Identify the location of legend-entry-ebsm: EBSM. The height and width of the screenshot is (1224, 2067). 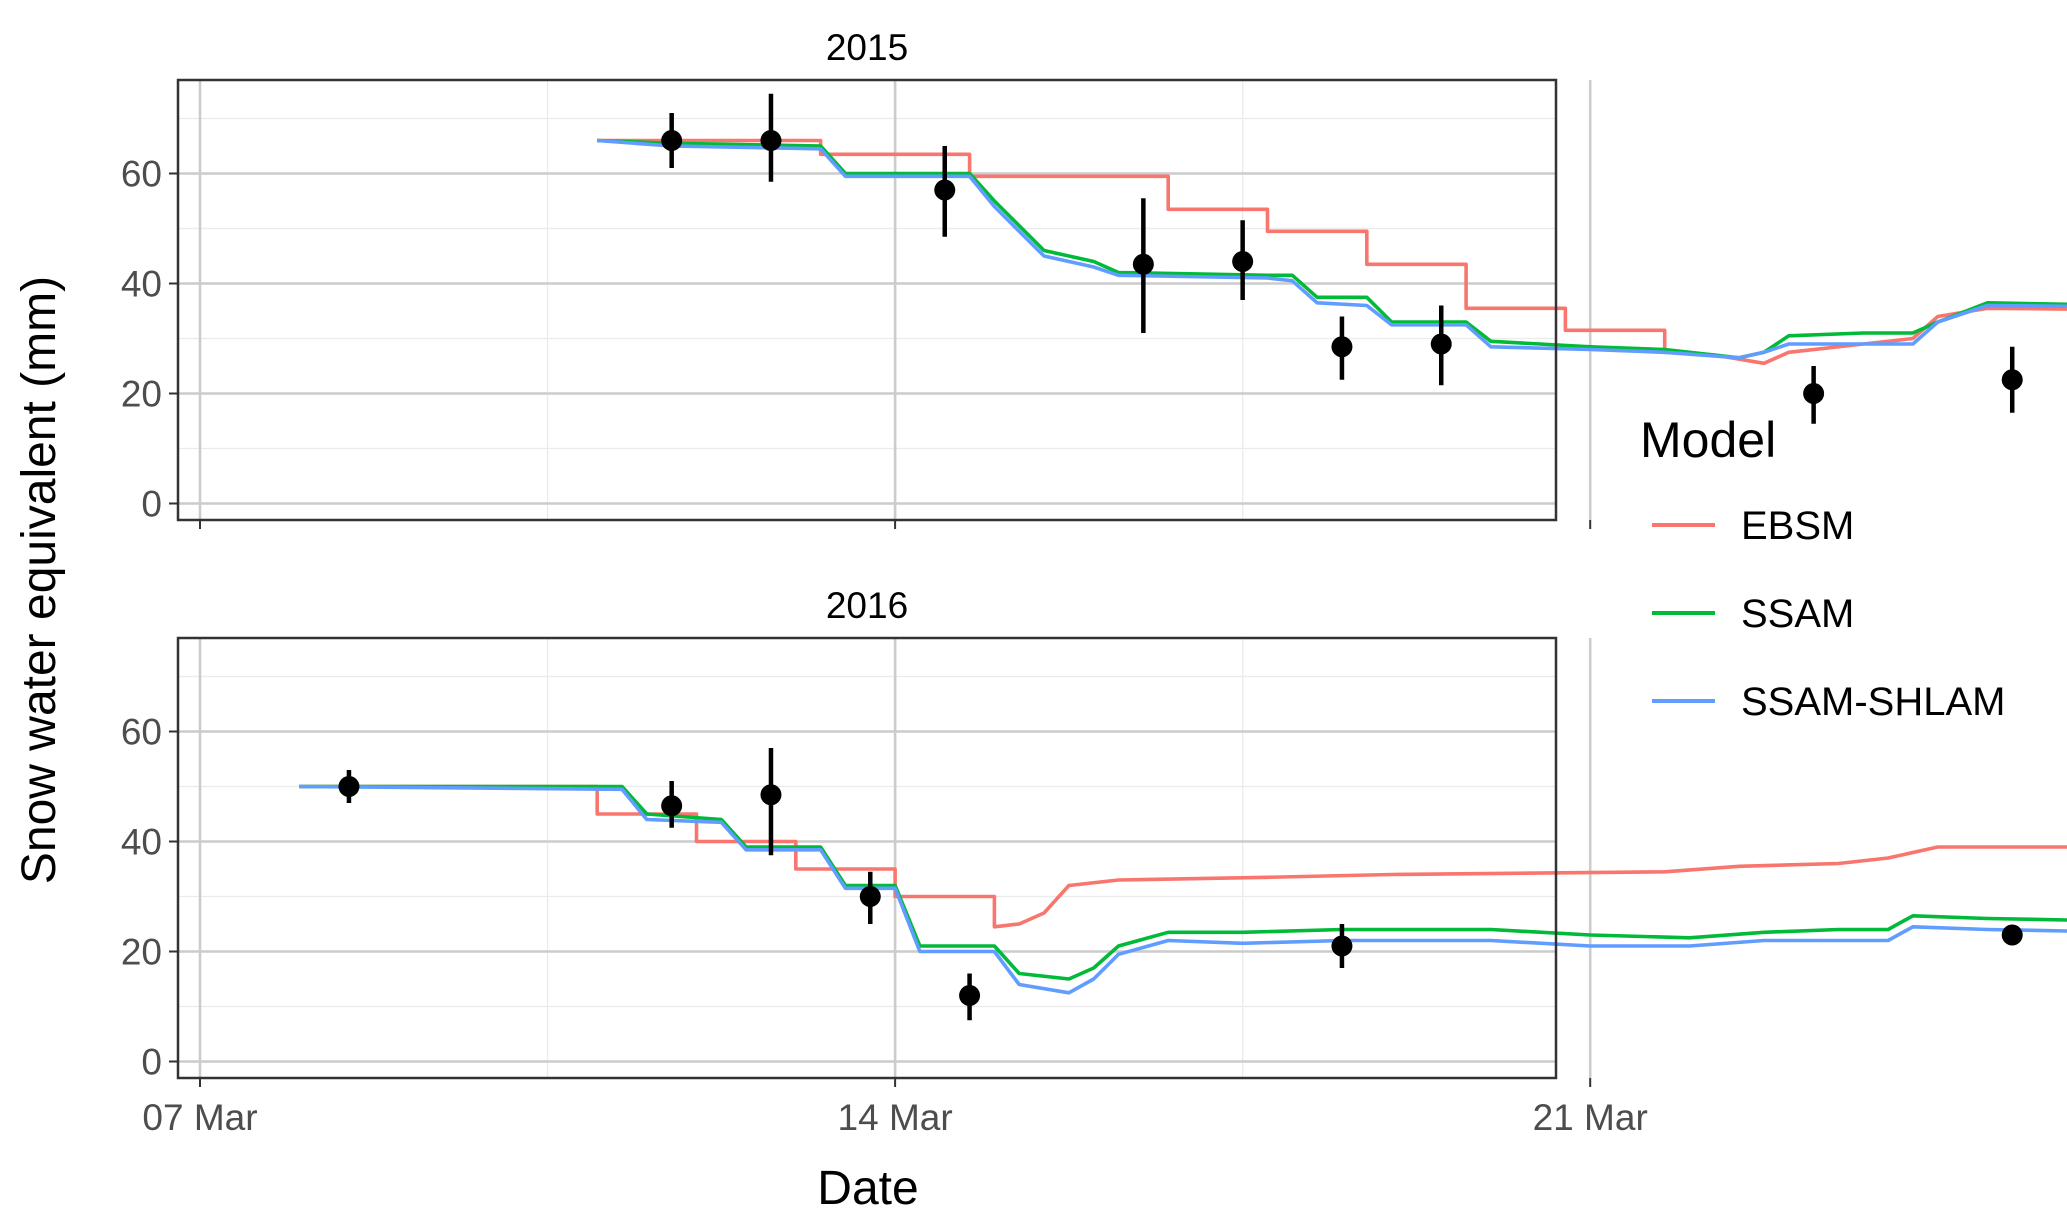
(1753, 526).